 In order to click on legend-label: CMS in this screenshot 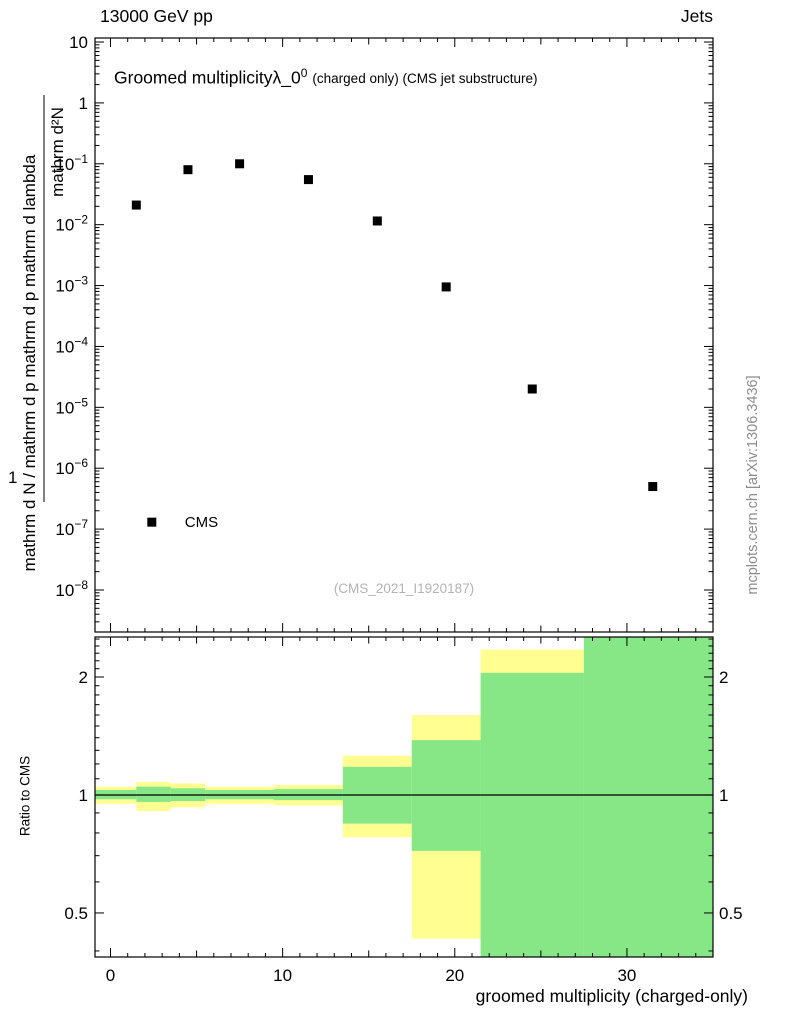, I will do `click(201, 522)`.